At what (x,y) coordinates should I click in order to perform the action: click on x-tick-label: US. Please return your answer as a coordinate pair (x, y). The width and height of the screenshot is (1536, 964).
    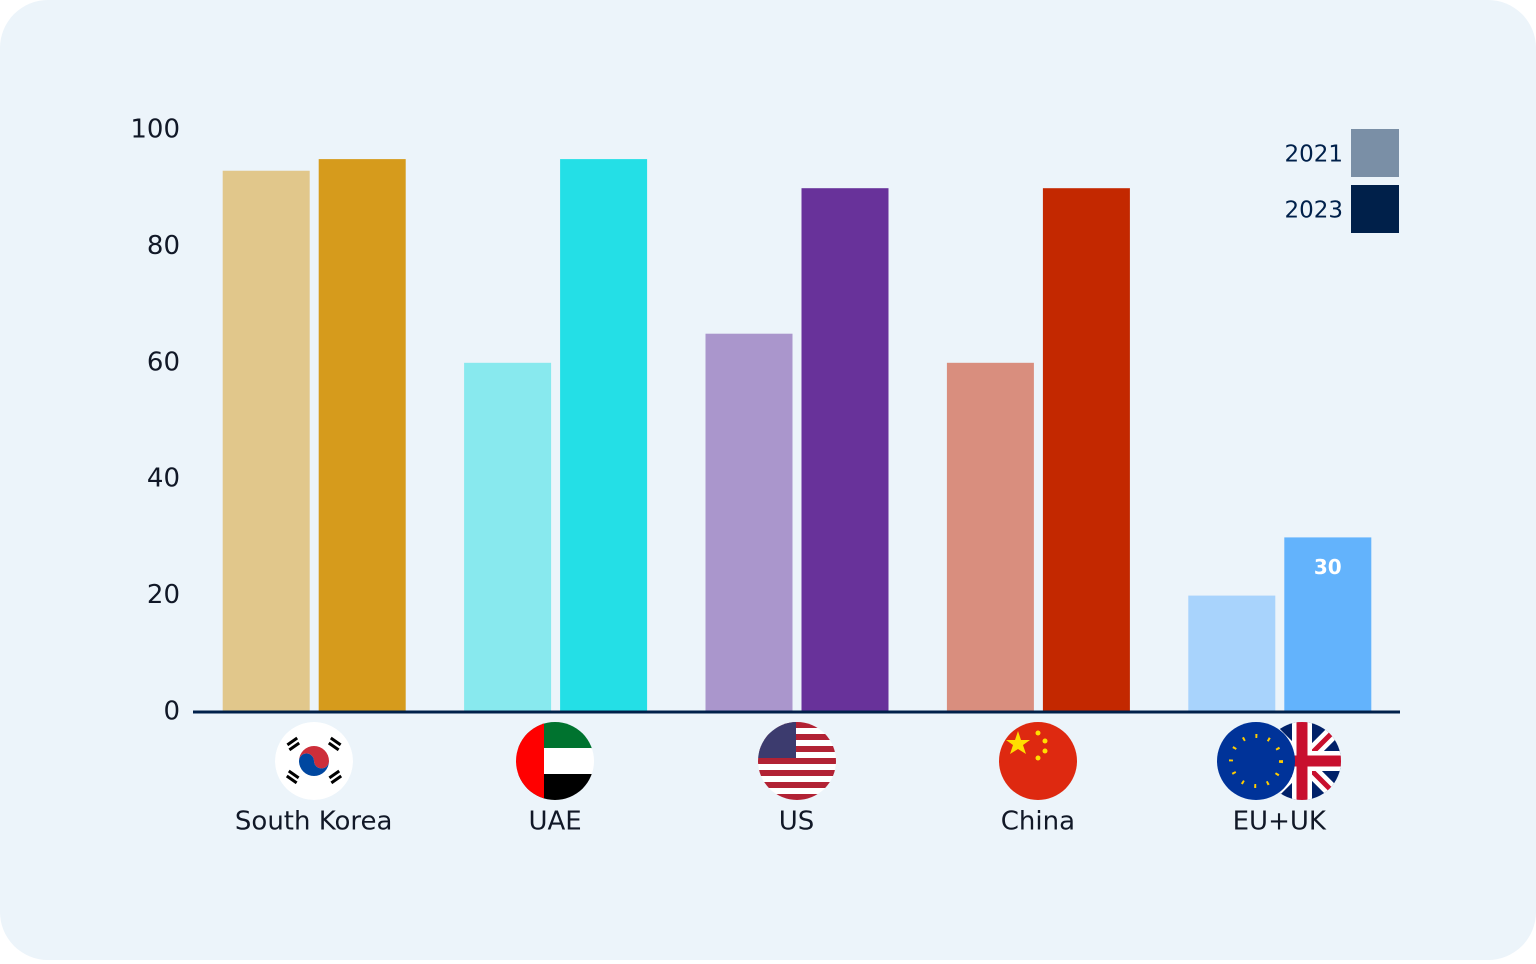
    Looking at the image, I should click on (797, 822).